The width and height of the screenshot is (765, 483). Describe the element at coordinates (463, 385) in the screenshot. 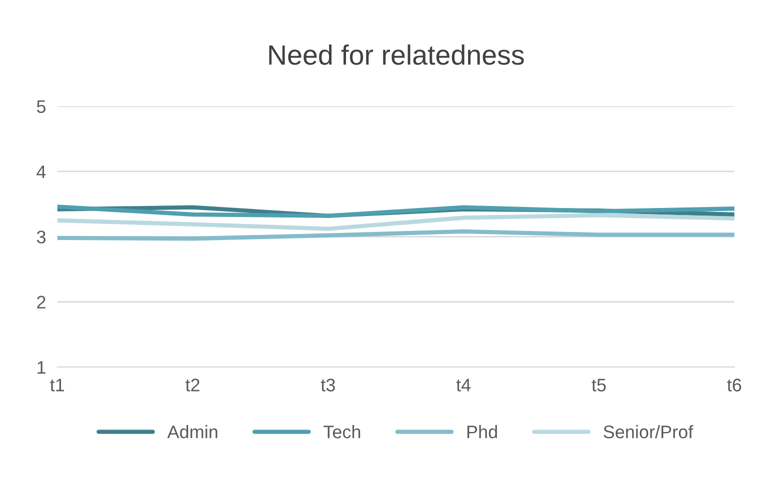

I see `x-tick-label: t4` at that location.